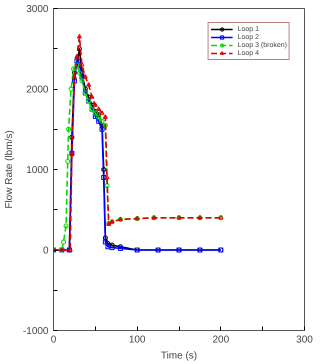  What do you see at coordinates (221, 340) in the screenshot?
I see `x-tick-label: 200` at bounding box center [221, 340].